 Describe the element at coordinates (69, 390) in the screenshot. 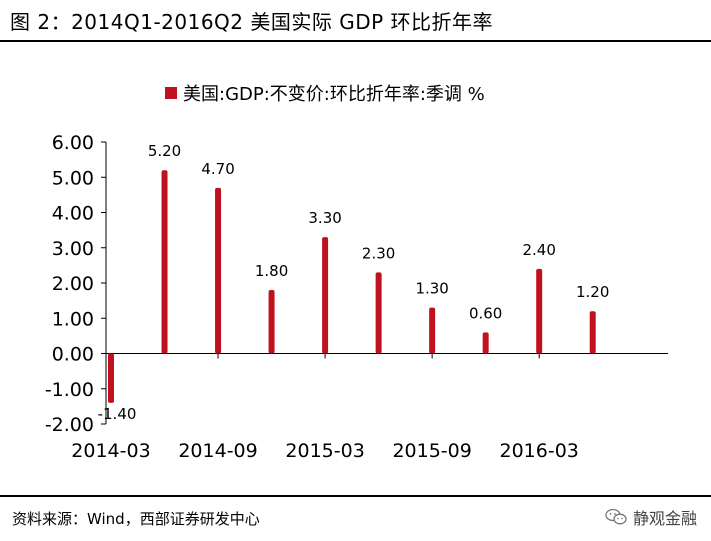

I see `y-tick-label: -1.00` at that location.